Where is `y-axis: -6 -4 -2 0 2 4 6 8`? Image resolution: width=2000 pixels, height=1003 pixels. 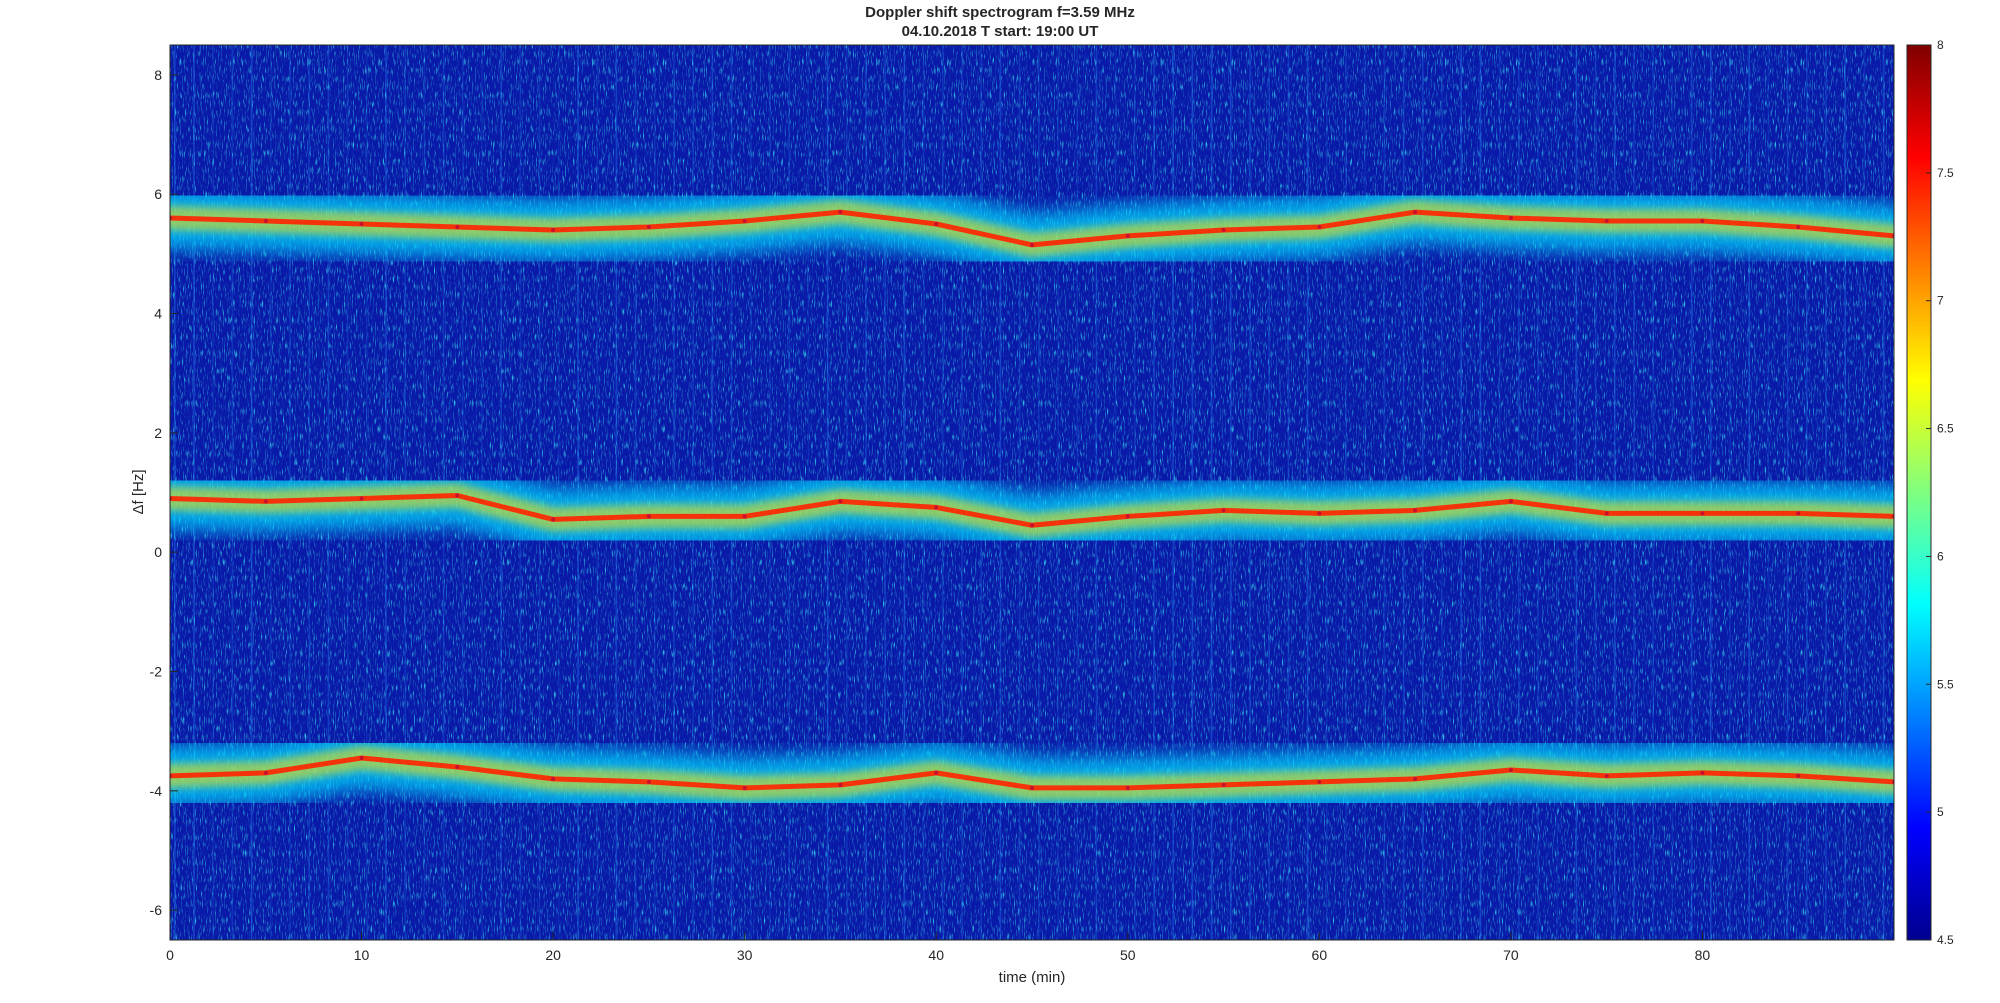 y-axis: -6 -4 -2 0 2 4 6 8 is located at coordinates (164, 492).